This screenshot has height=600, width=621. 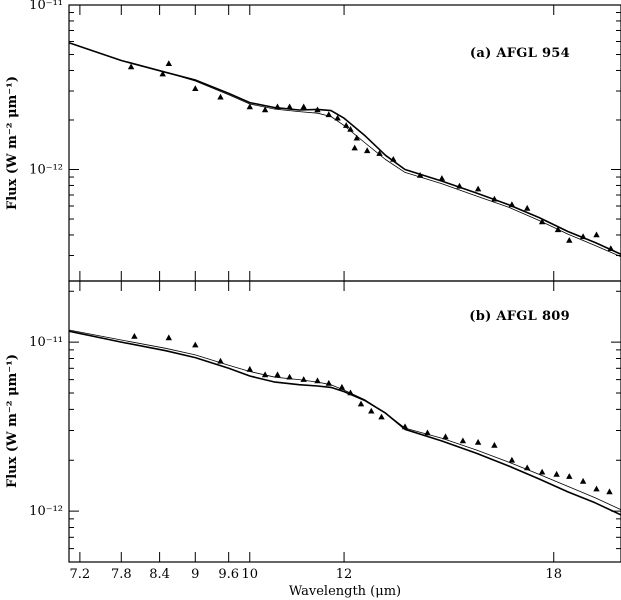 What do you see at coordinates (80, 574) in the screenshot?
I see `x-tick-label: 7.2` at bounding box center [80, 574].